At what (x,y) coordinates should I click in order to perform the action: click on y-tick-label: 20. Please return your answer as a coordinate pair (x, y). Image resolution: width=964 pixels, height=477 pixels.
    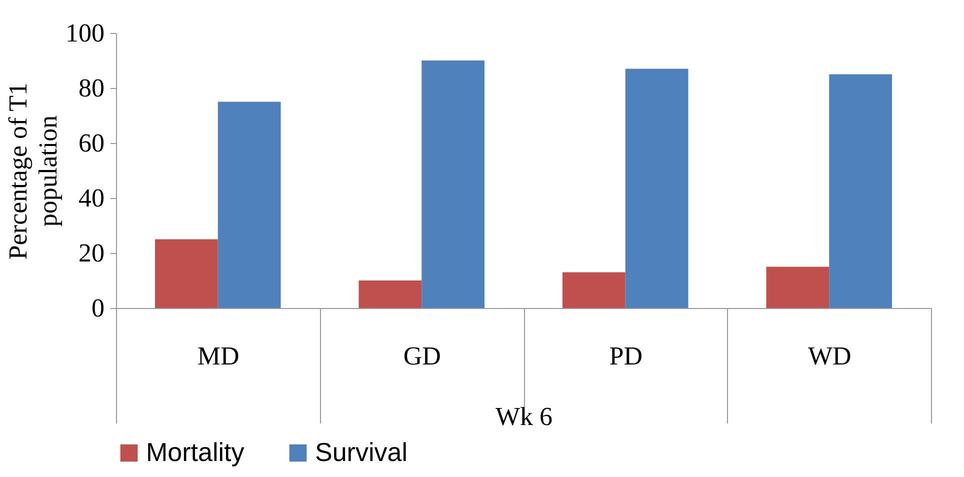
    Looking at the image, I should click on (91, 253).